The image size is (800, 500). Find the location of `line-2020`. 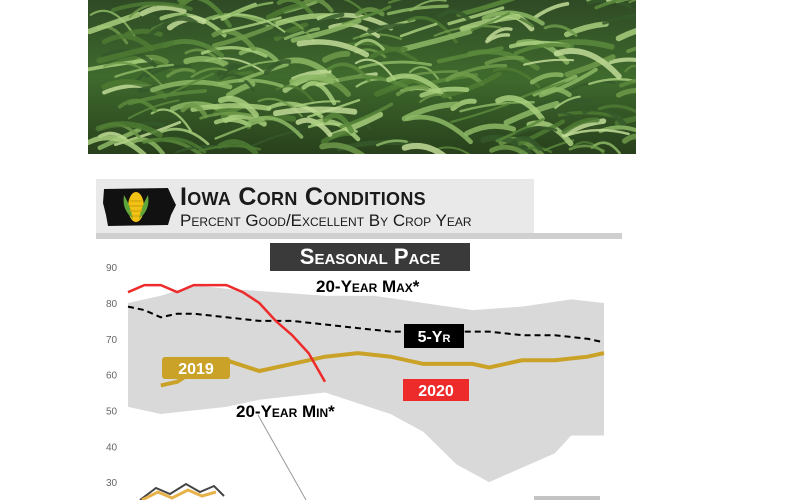

line-2020 is located at coordinates (227, 333).